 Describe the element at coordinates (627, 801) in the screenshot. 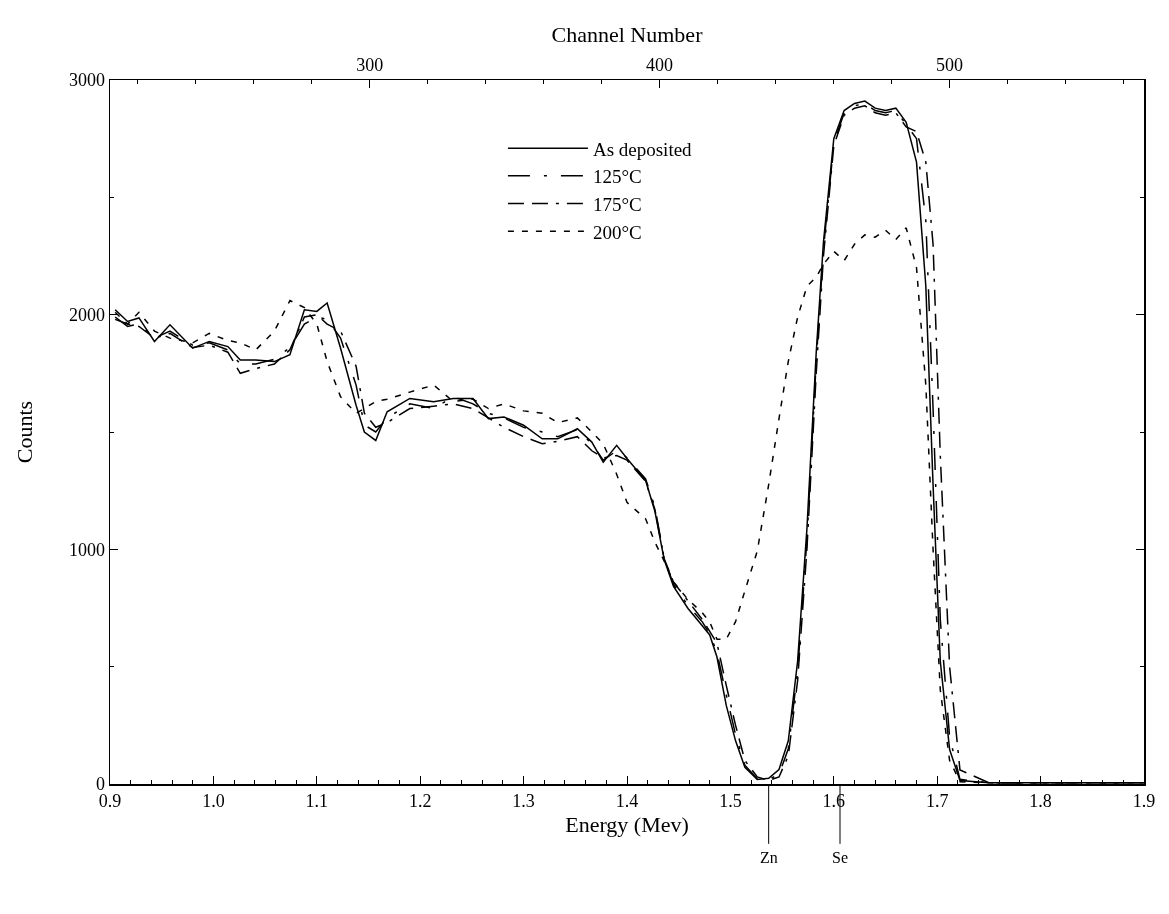

I see `x-tick-label: 1.4` at that location.